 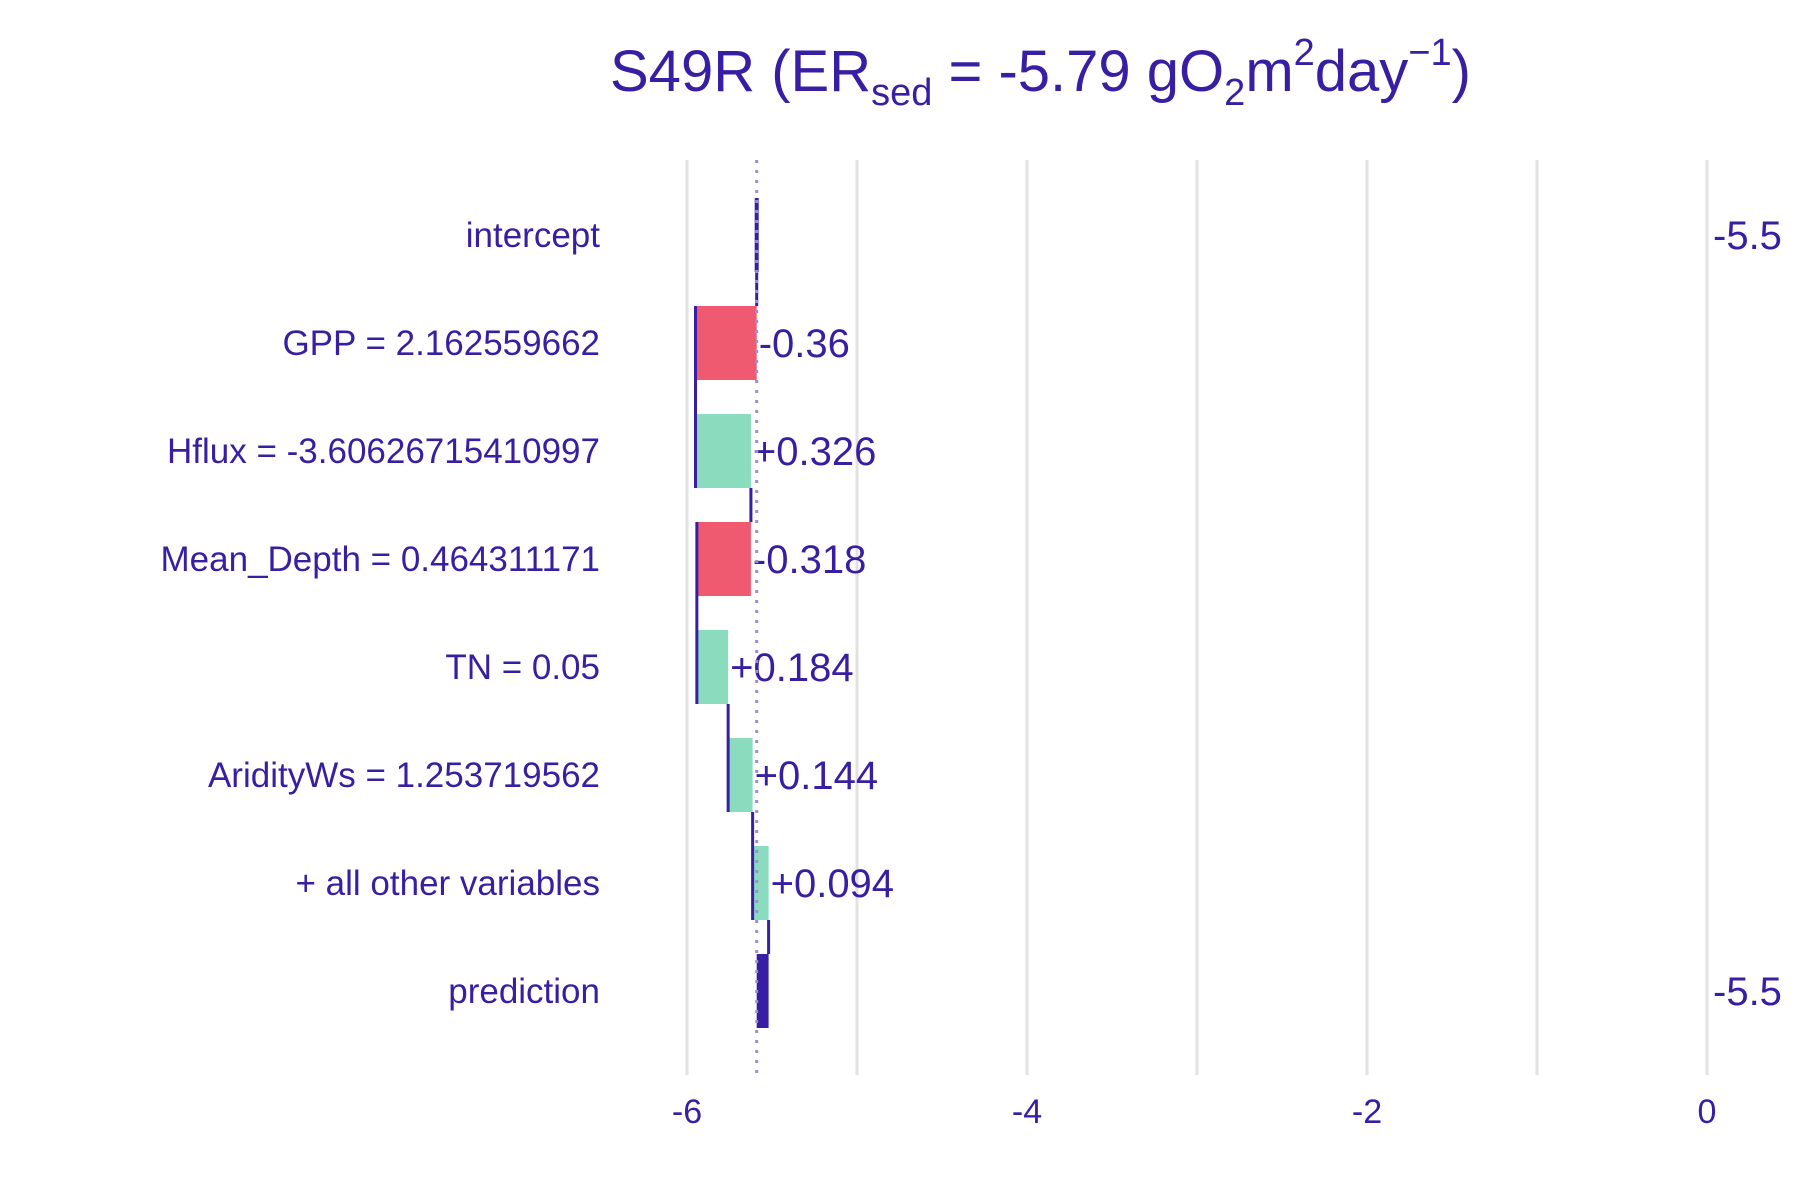 I want to click on row-label: Mean_Depth = 0.464311171, so click(x=380, y=559).